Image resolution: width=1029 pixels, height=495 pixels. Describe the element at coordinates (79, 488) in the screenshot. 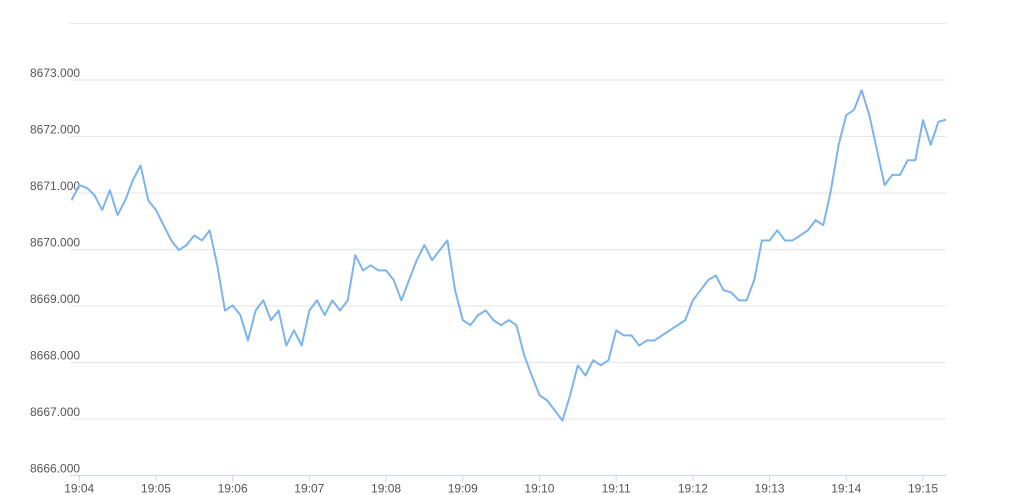

I see `x-tick-label: 19:04` at that location.